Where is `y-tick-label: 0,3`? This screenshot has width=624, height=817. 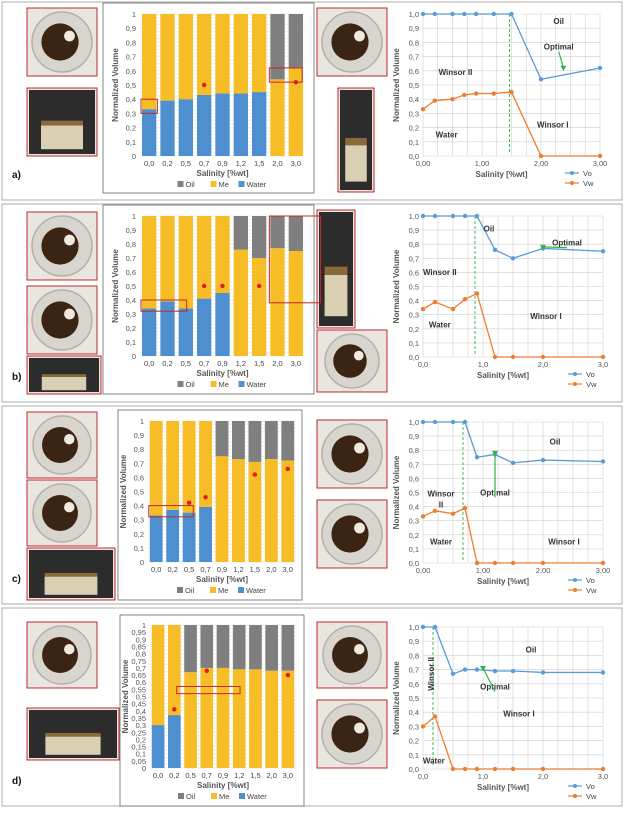 y-tick-label: 0,3 is located at coordinates (131, 314).